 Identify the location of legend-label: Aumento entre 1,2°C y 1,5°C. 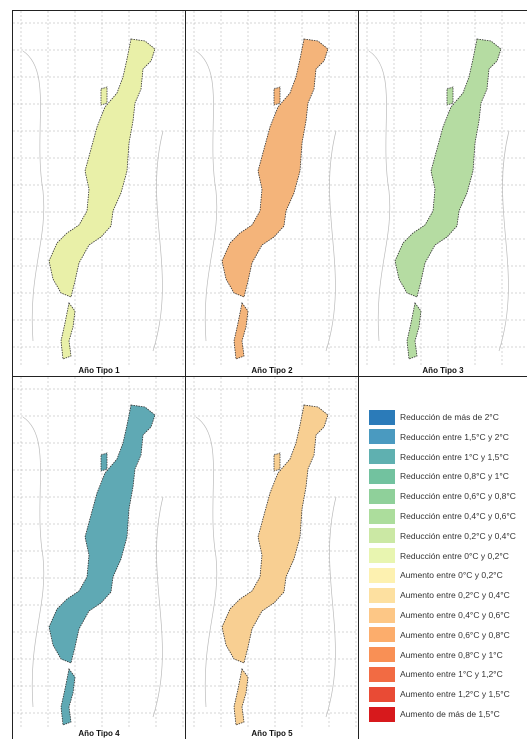
(455, 694).